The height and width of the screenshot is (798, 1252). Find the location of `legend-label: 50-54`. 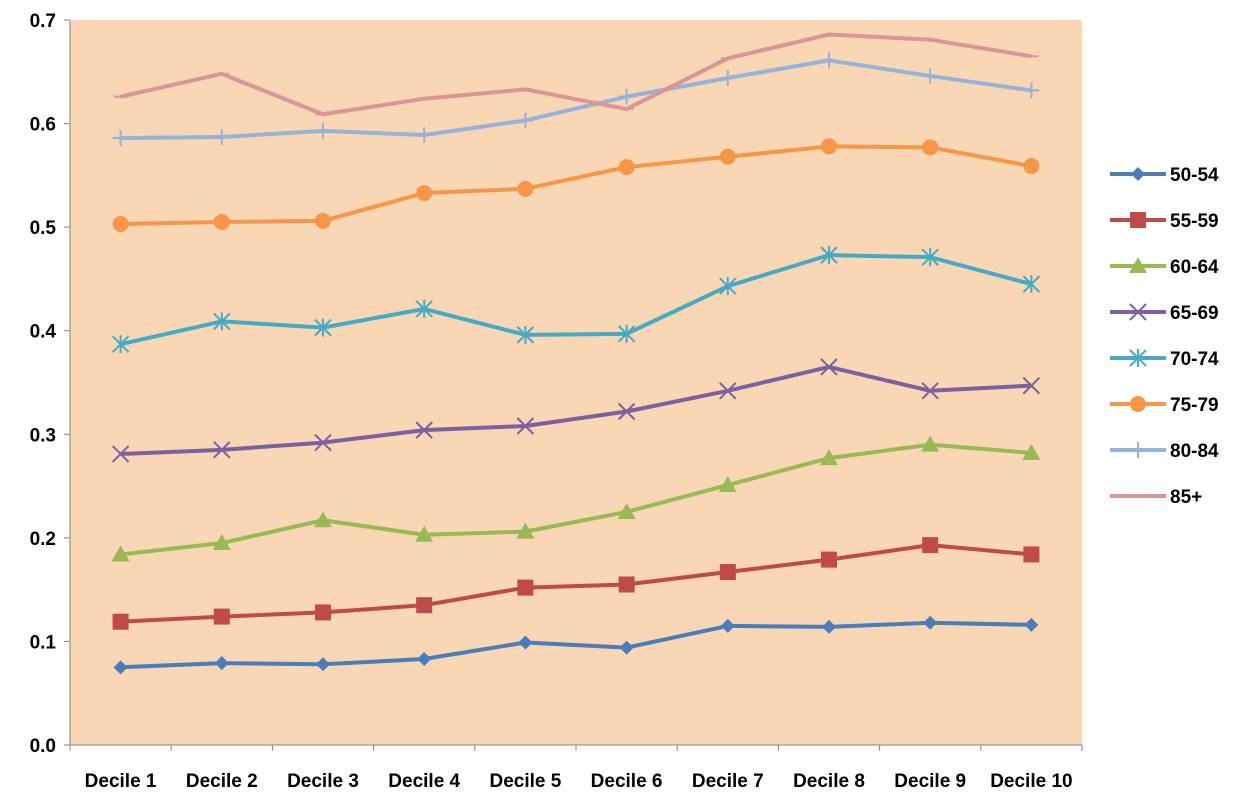

legend-label: 50-54 is located at coordinates (1194, 175).